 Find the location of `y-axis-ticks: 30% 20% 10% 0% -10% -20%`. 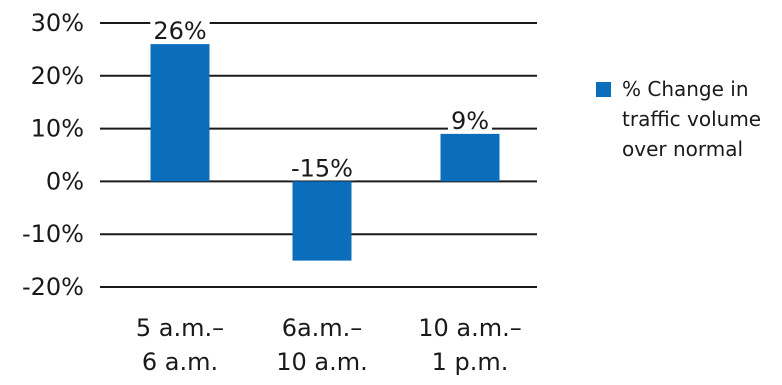

y-axis-ticks: 30% 20% 10% 0% -10% -20% is located at coordinates (53, 155).